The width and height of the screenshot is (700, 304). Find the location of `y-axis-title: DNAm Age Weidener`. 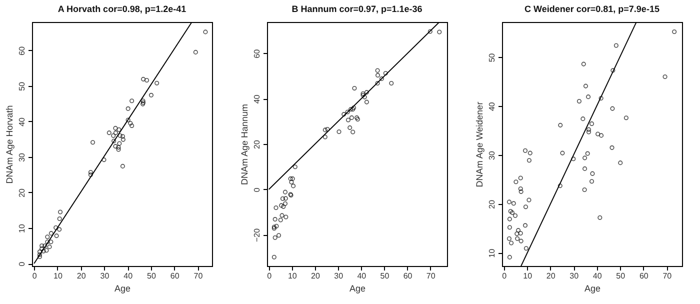

y-axis-title: DNAm Age Weidener is located at coordinates (479, 145).